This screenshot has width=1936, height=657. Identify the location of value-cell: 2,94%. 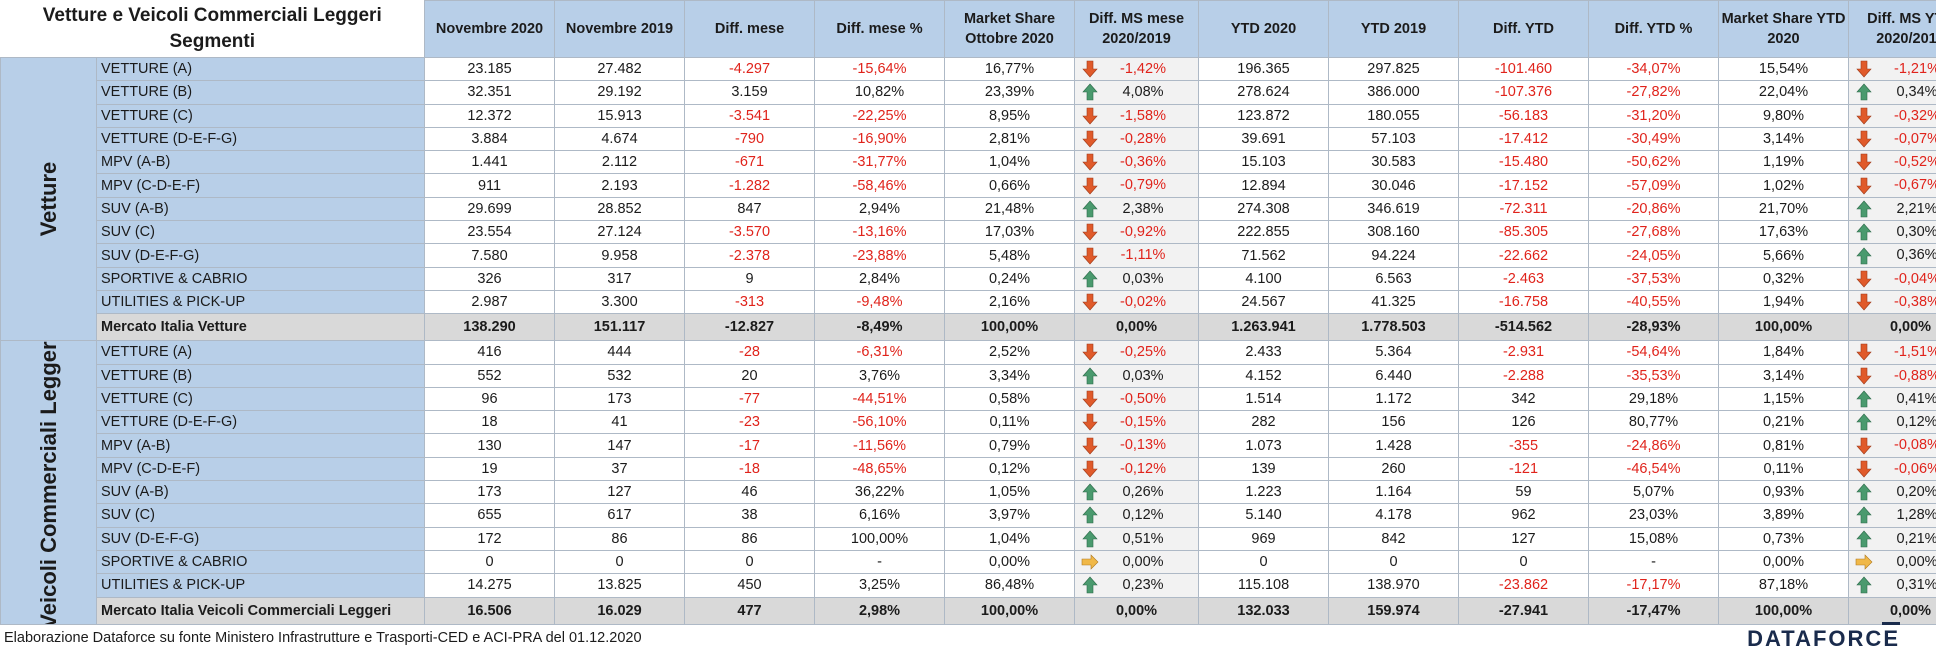
(879, 209).